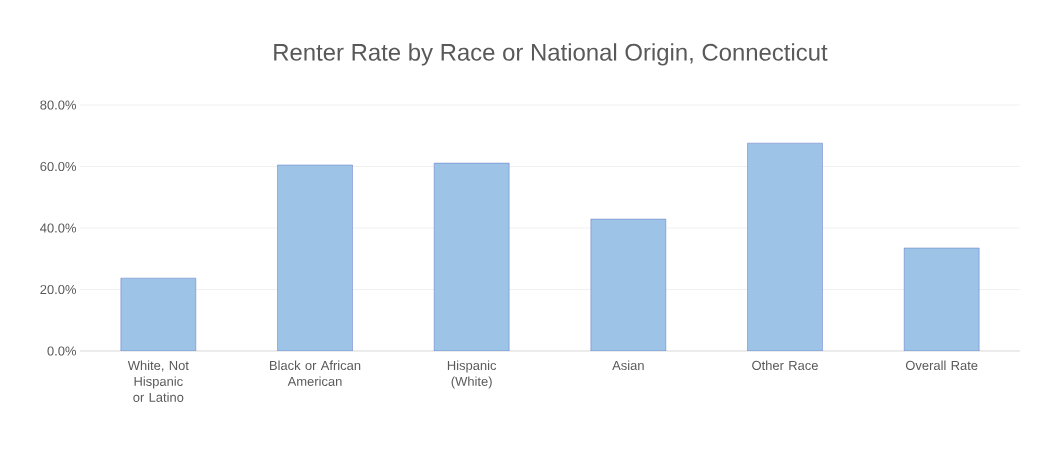 Image resolution: width=1039 pixels, height=467 pixels. I want to click on y-tick-label: 40.0%, so click(58, 228).